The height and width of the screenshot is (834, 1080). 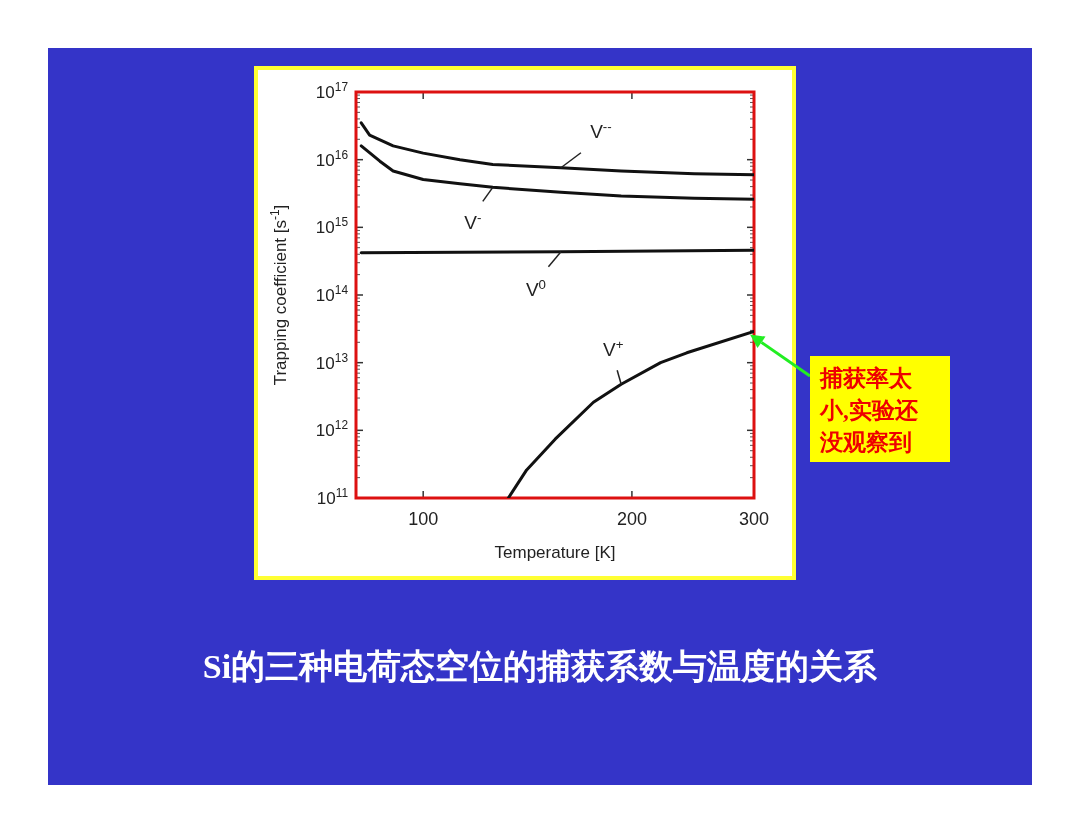 I want to click on x-axis-title: Temperature [K], so click(x=555, y=552).